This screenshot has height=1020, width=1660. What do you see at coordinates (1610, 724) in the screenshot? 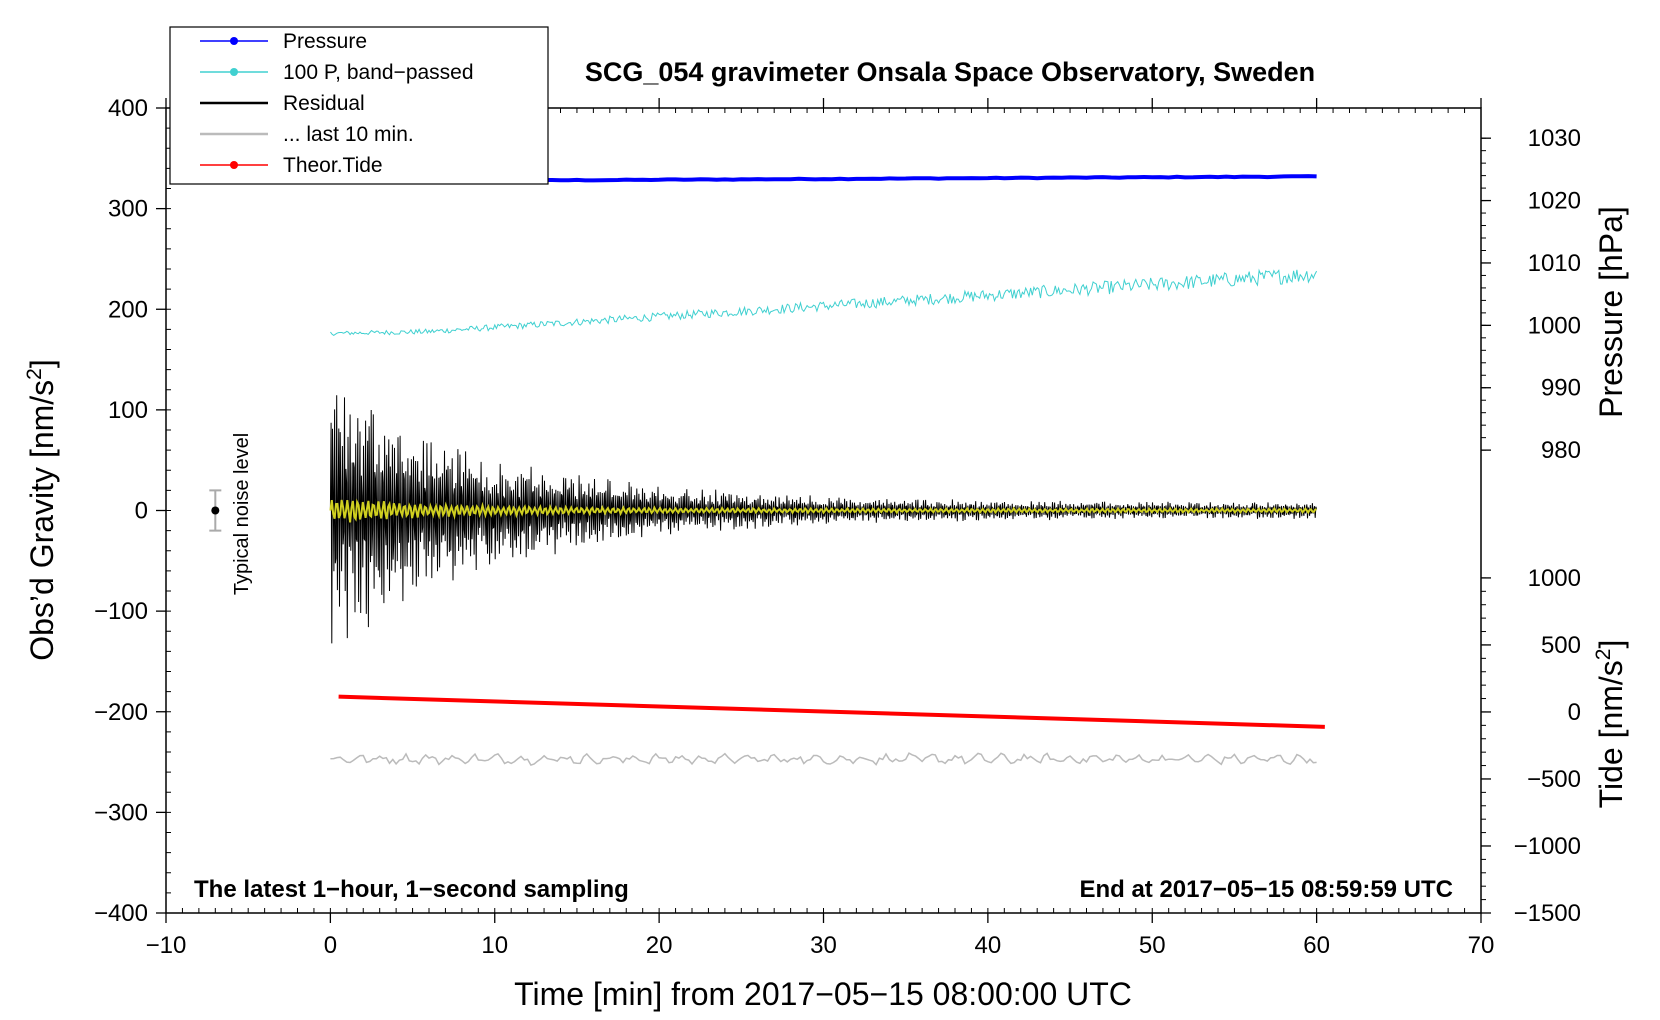
I see `y-axis-title-tide: Tide [nm/s2]` at bounding box center [1610, 724].